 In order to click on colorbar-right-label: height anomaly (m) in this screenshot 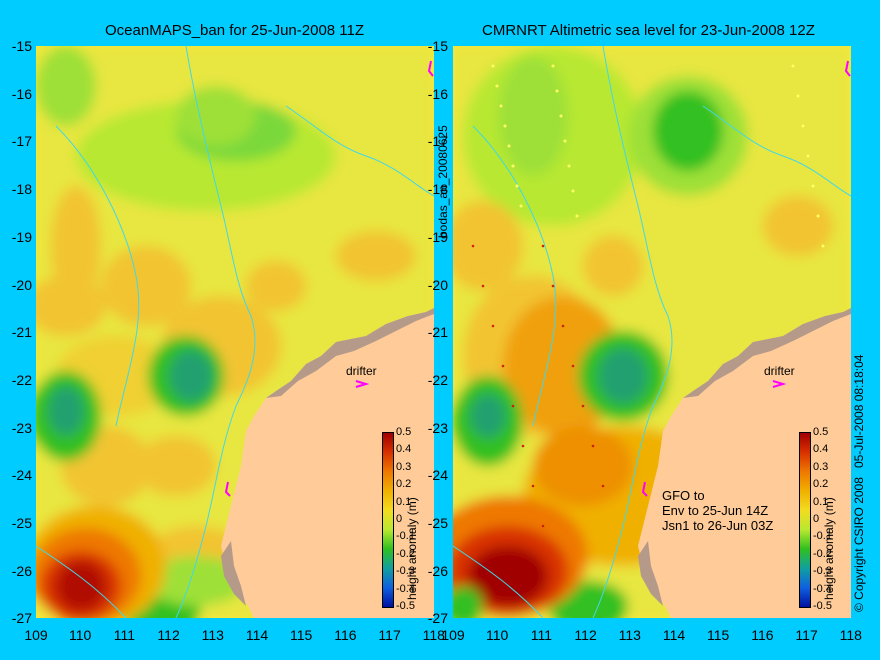, I will do `click(829, 548)`.